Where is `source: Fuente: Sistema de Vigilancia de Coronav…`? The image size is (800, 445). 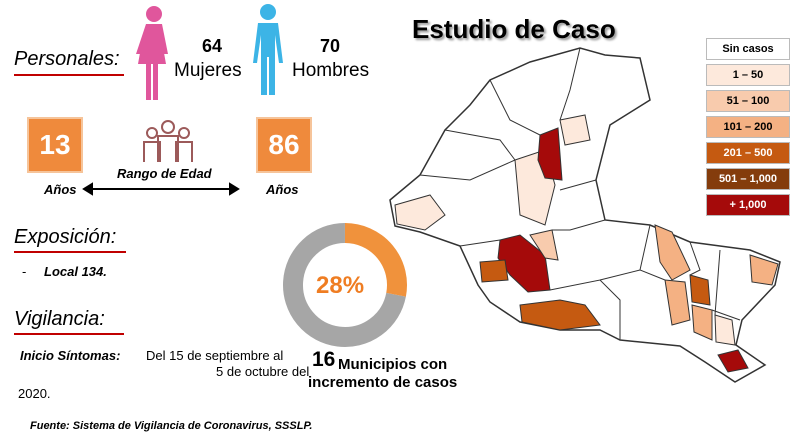 source: Fuente: Sistema de Vigilancia de Coronav… is located at coordinates (171, 426).